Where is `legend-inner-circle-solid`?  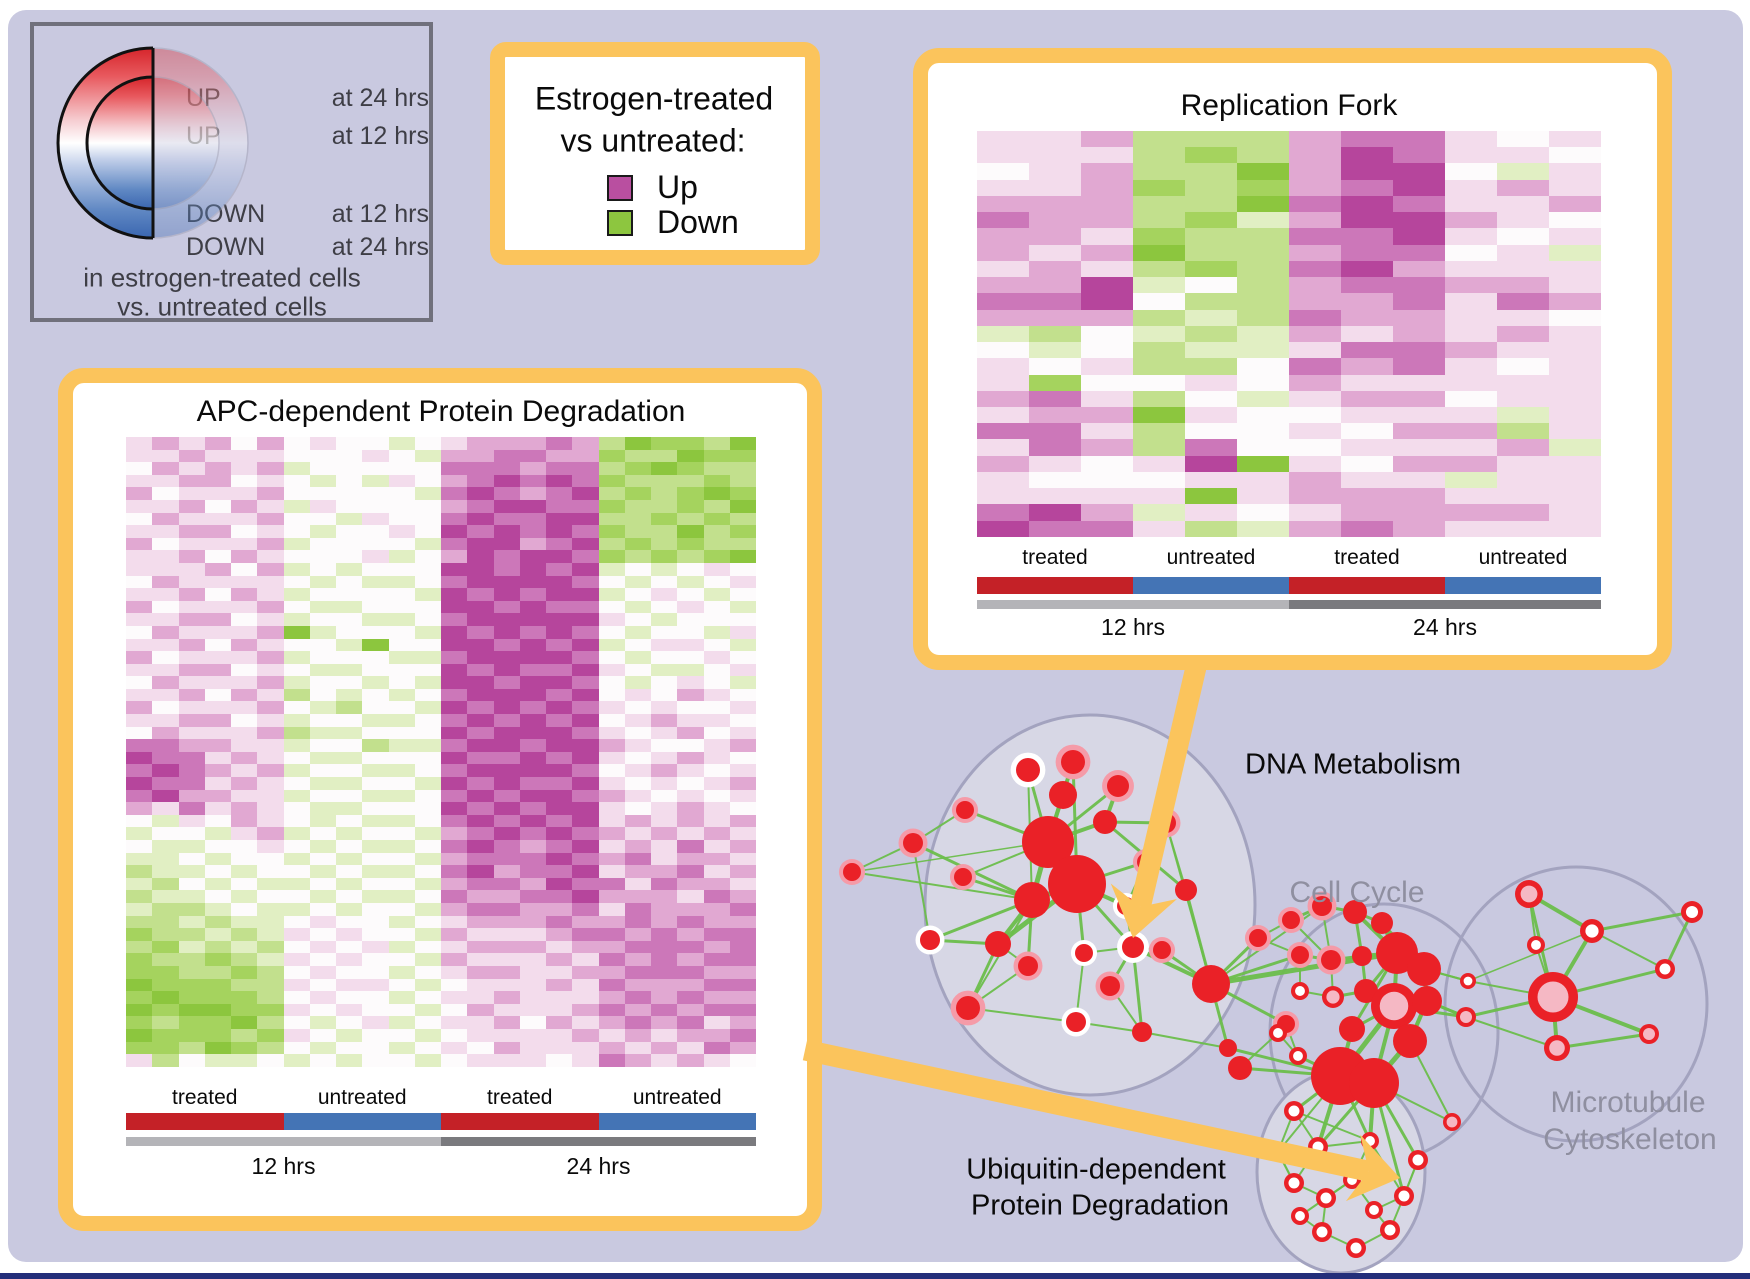 legend-inner-circle-solid is located at coordinates (120, 143).